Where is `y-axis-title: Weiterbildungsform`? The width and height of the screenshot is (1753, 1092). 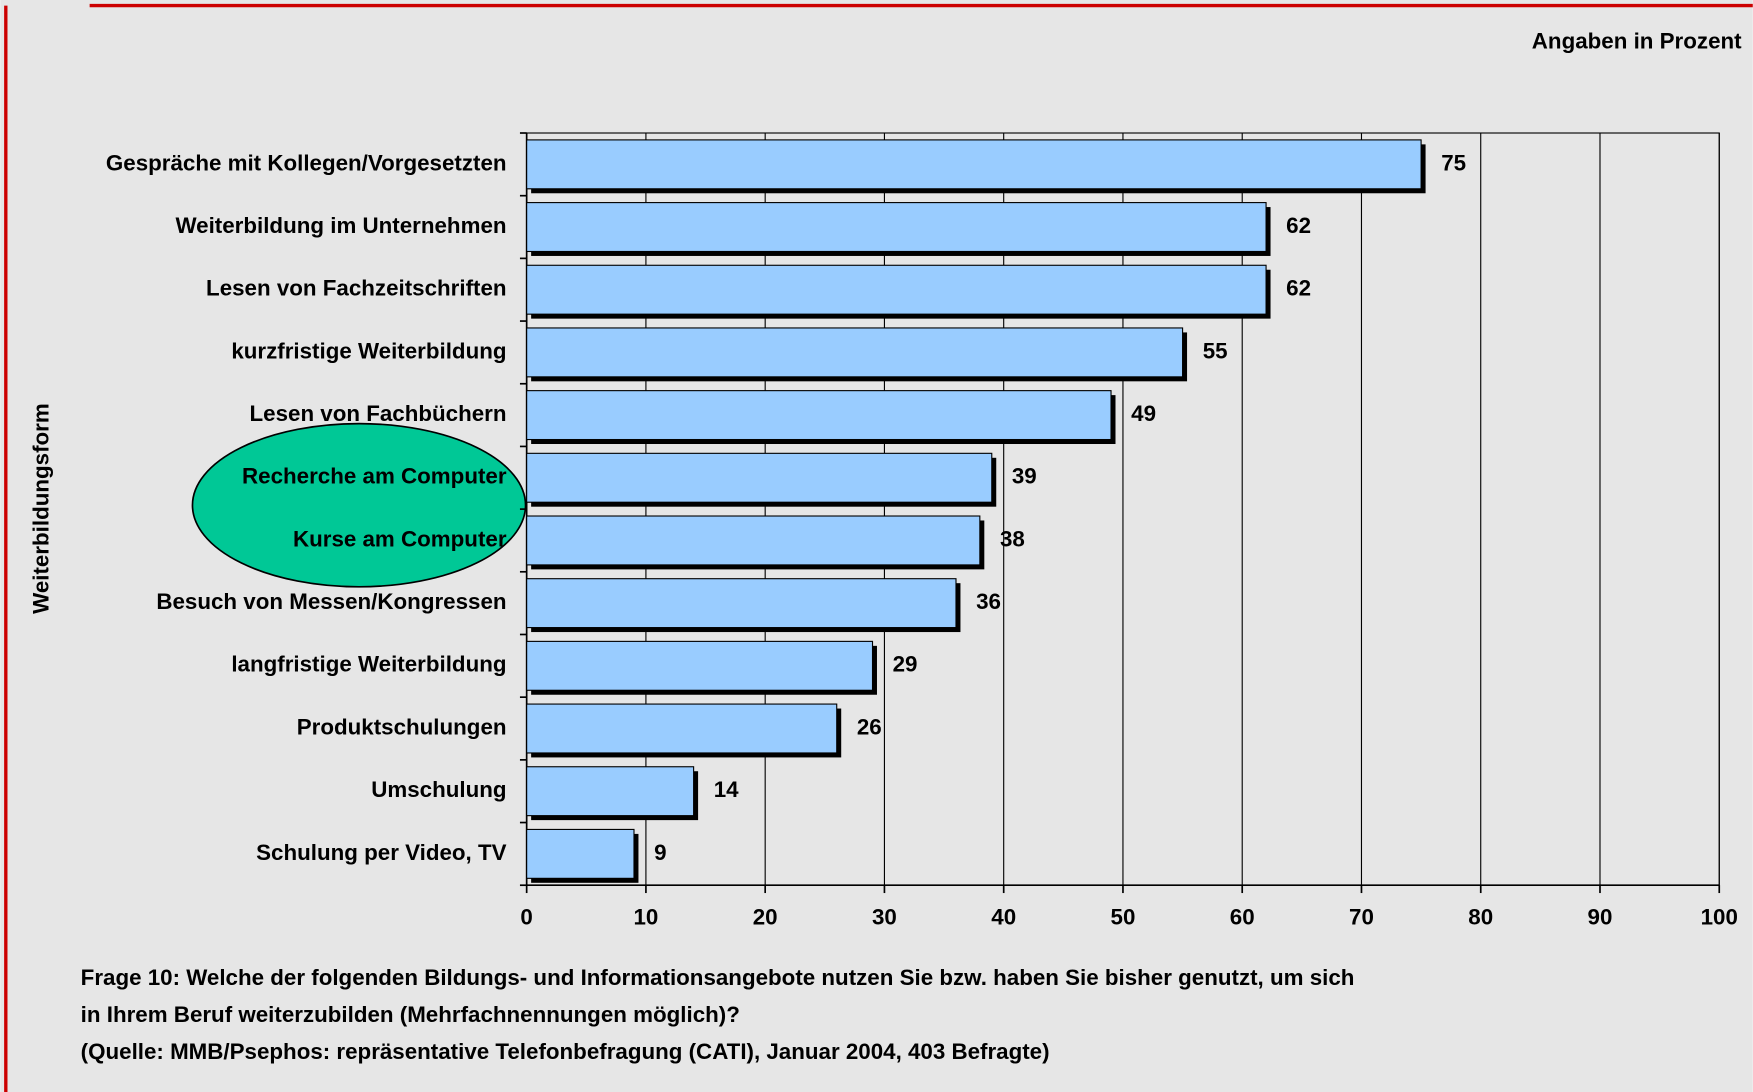 y-axis-title: Weiterbildungsform is located at coordinates (41, 508).